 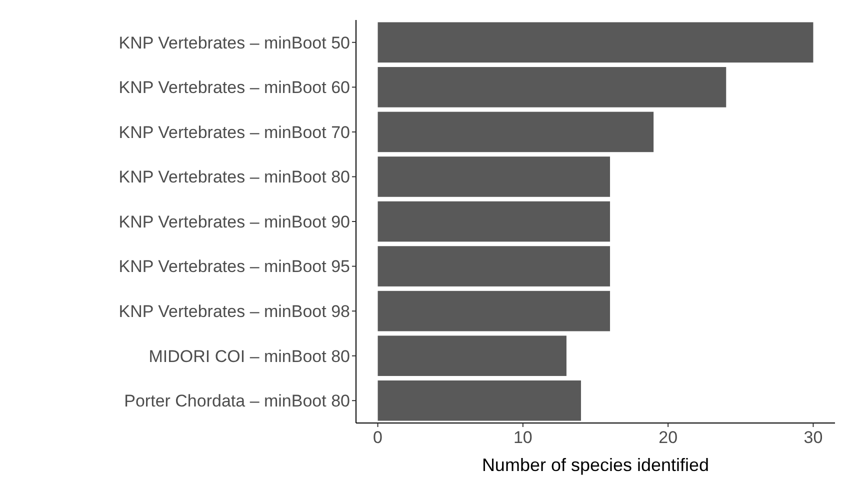 I want to click on y-tick-label: KNP Vertebrates – minBoot 95, so click(x=234, y=266).